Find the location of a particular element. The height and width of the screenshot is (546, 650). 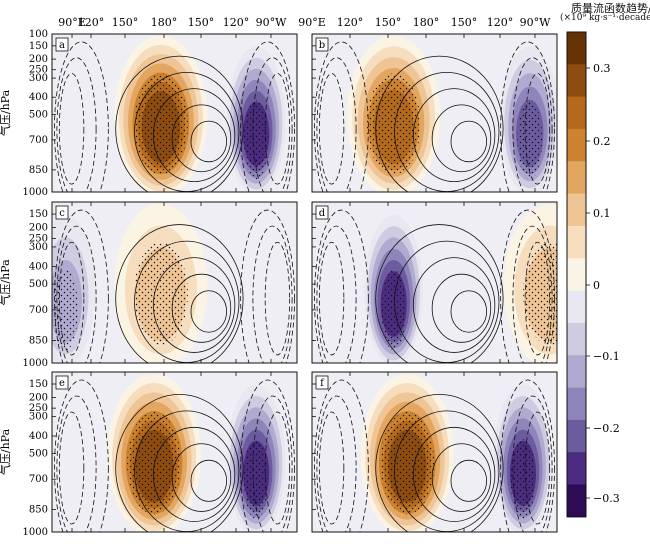

panel-e: e is located at coordinates (174, 452).